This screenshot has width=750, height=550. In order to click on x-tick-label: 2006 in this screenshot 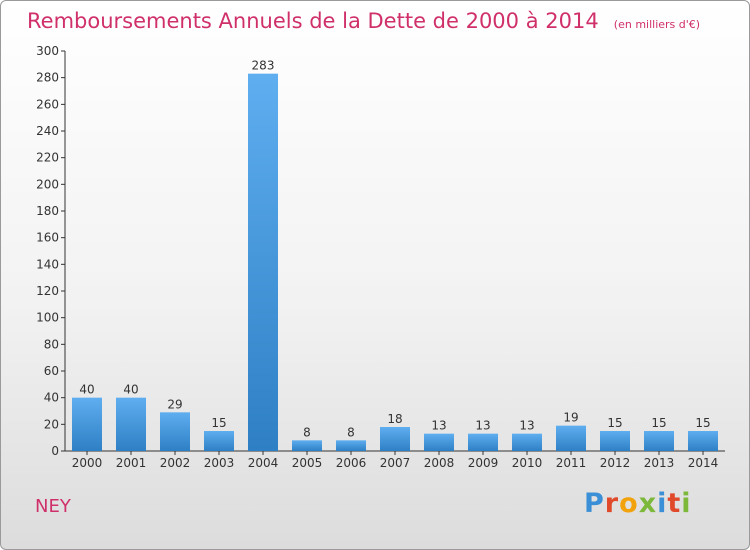, I will do `click(351, 463)`.